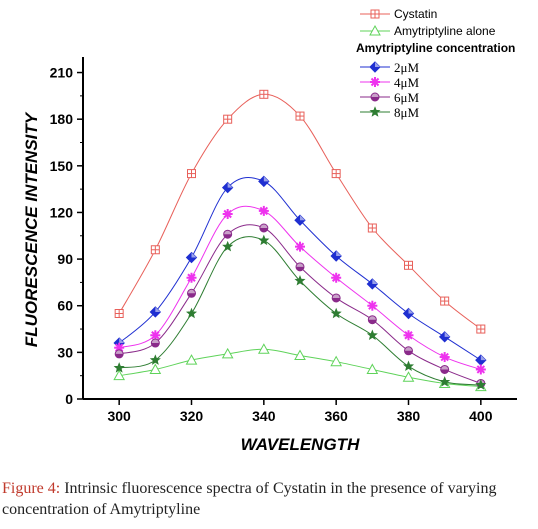 The image size is (538, 529). What do you see at coordinates (300, 444) in the screenshot?
I see `x-axis-title: WAVELENGTH` at bounding box center [300, 444].